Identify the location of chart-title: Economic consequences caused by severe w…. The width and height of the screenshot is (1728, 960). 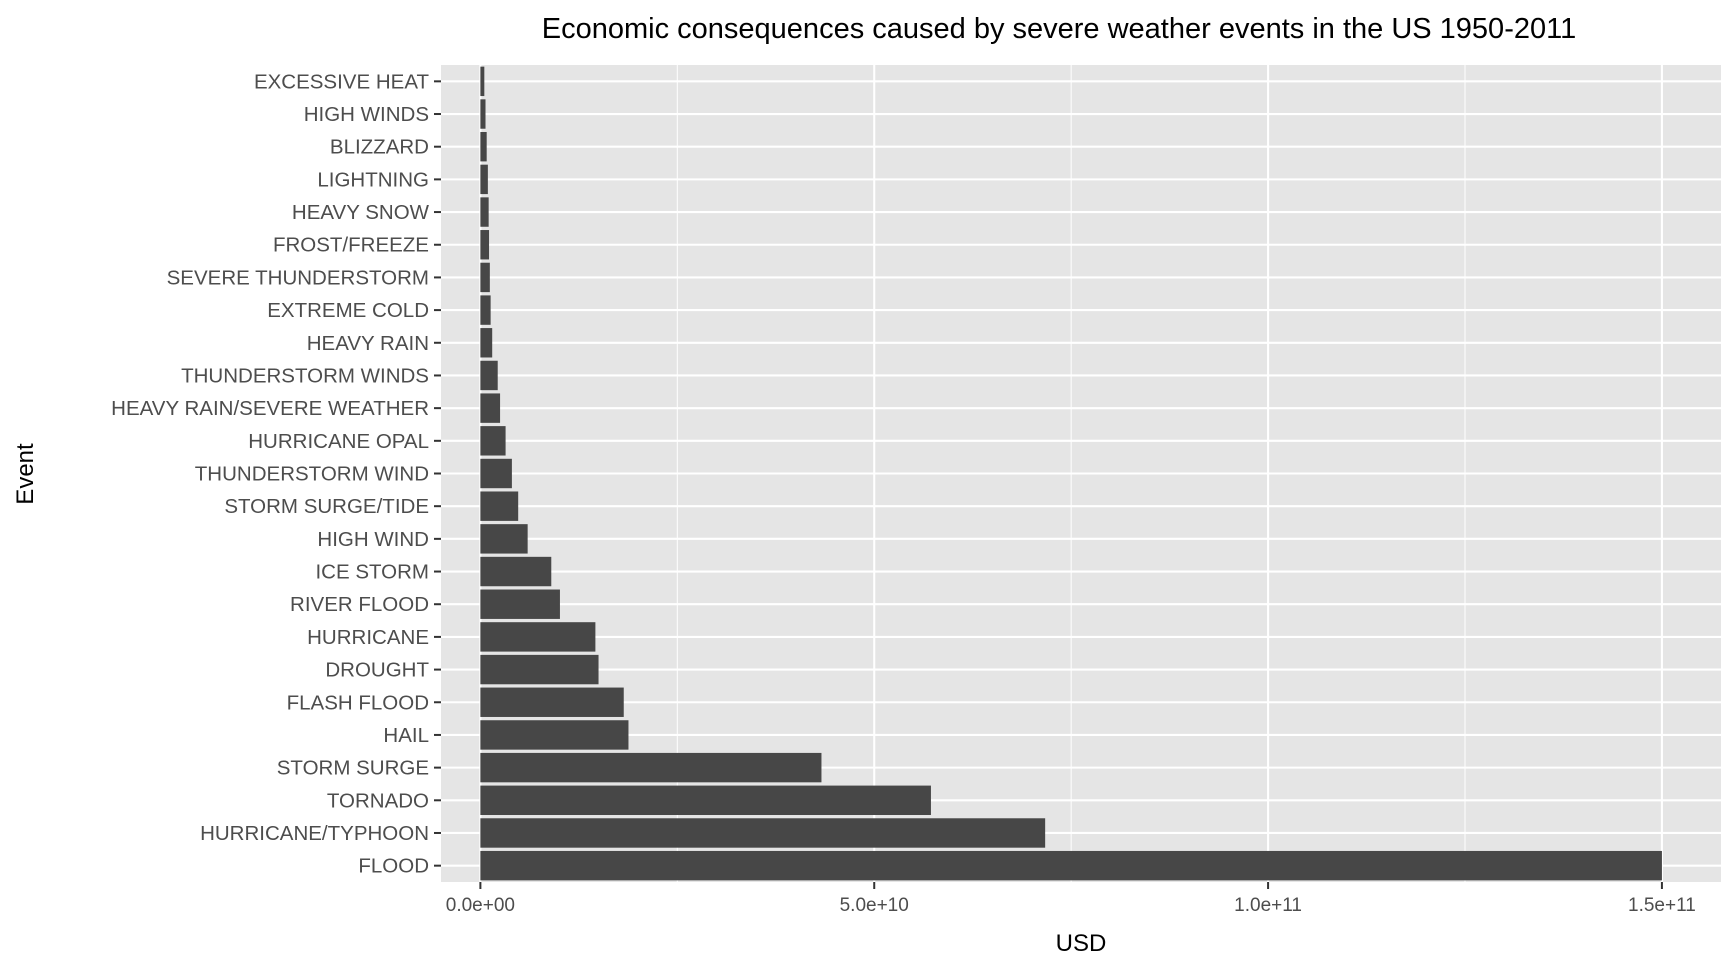
(1059, 29).